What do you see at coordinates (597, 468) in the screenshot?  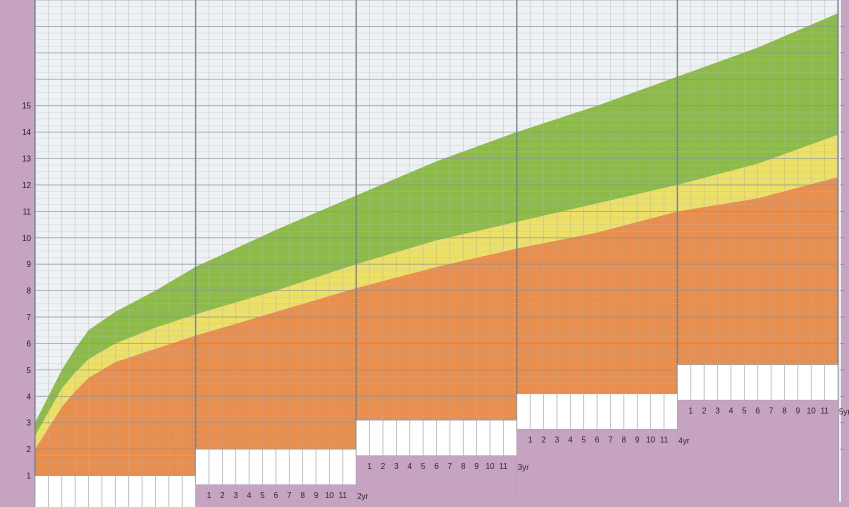 I see `below-block-4yr` at bounding box center [597, 468].